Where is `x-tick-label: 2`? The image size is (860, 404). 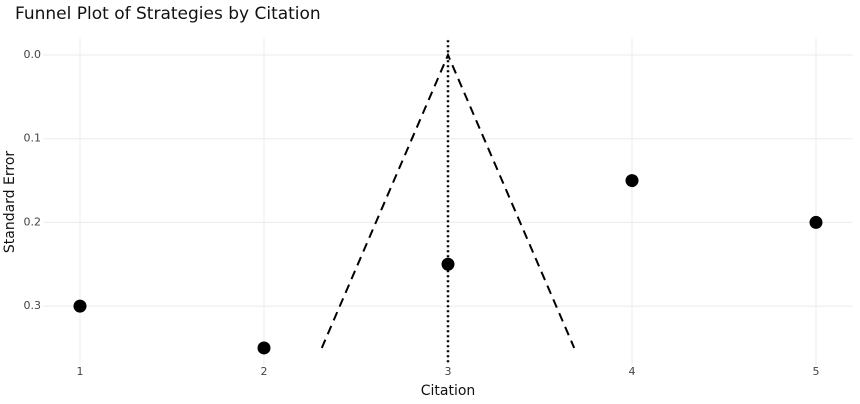 x-tick-label: 2 is located at coordinates (264, 371).